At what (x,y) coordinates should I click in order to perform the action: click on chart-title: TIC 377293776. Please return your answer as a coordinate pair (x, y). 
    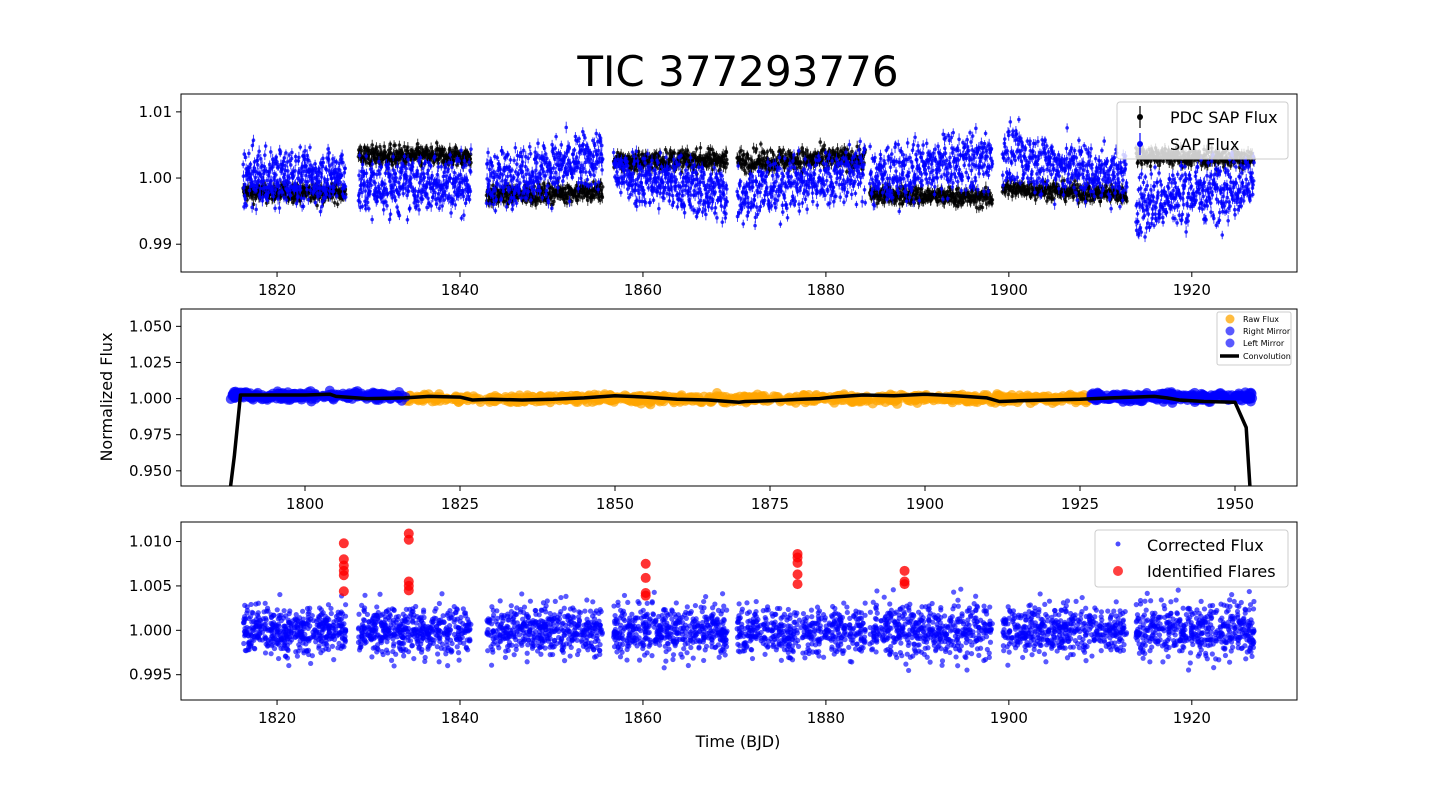
    Looking at the image, I should click on (737, 71).